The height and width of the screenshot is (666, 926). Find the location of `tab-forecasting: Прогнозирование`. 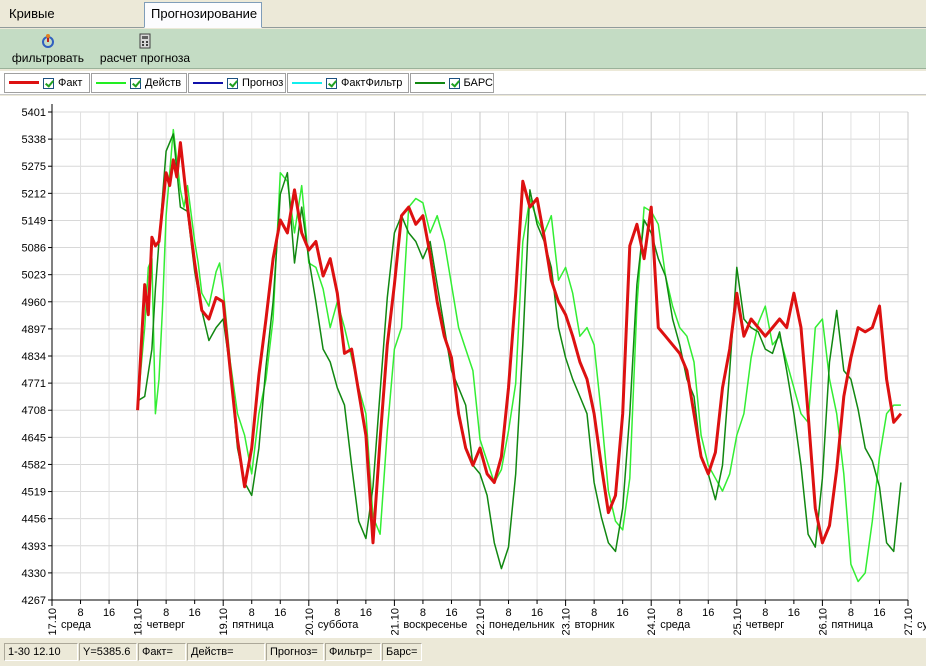

tab-forecasting: Прогнозирование is located at coordinates (203, 15).